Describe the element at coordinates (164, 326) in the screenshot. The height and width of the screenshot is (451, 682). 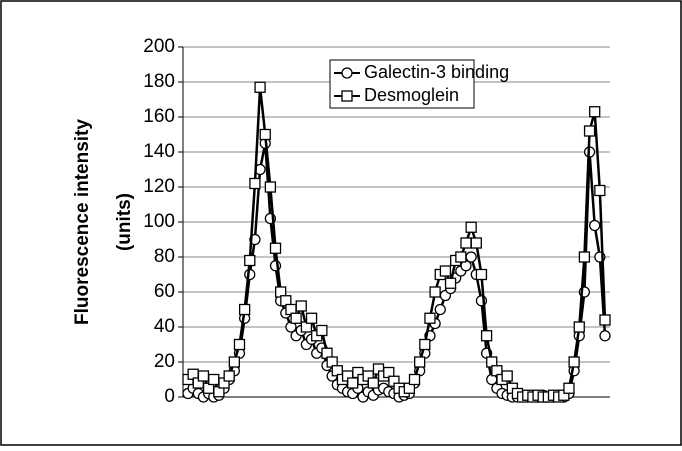
I see `y-tick-label: 40` at that location.